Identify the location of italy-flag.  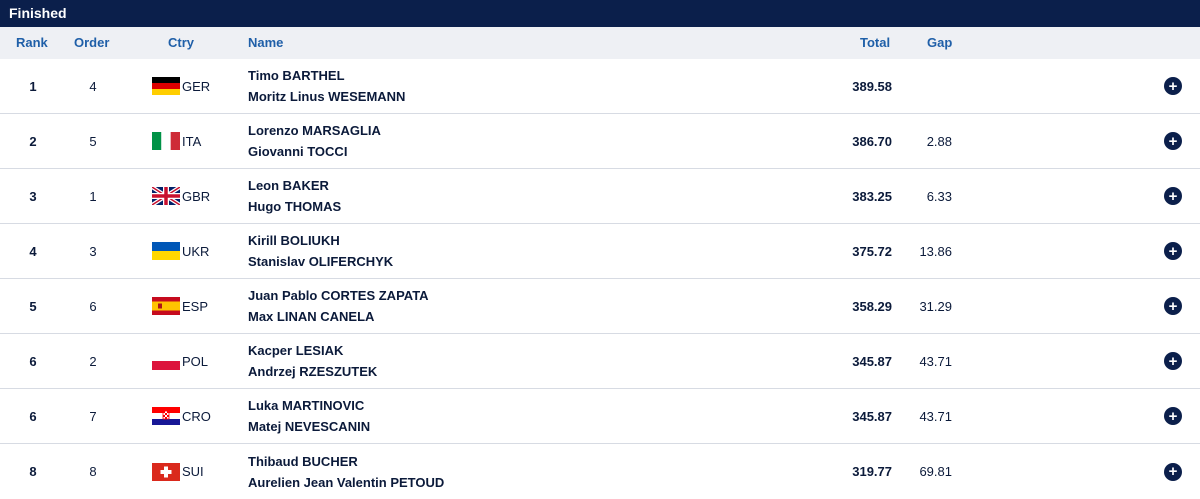
(166, 141).